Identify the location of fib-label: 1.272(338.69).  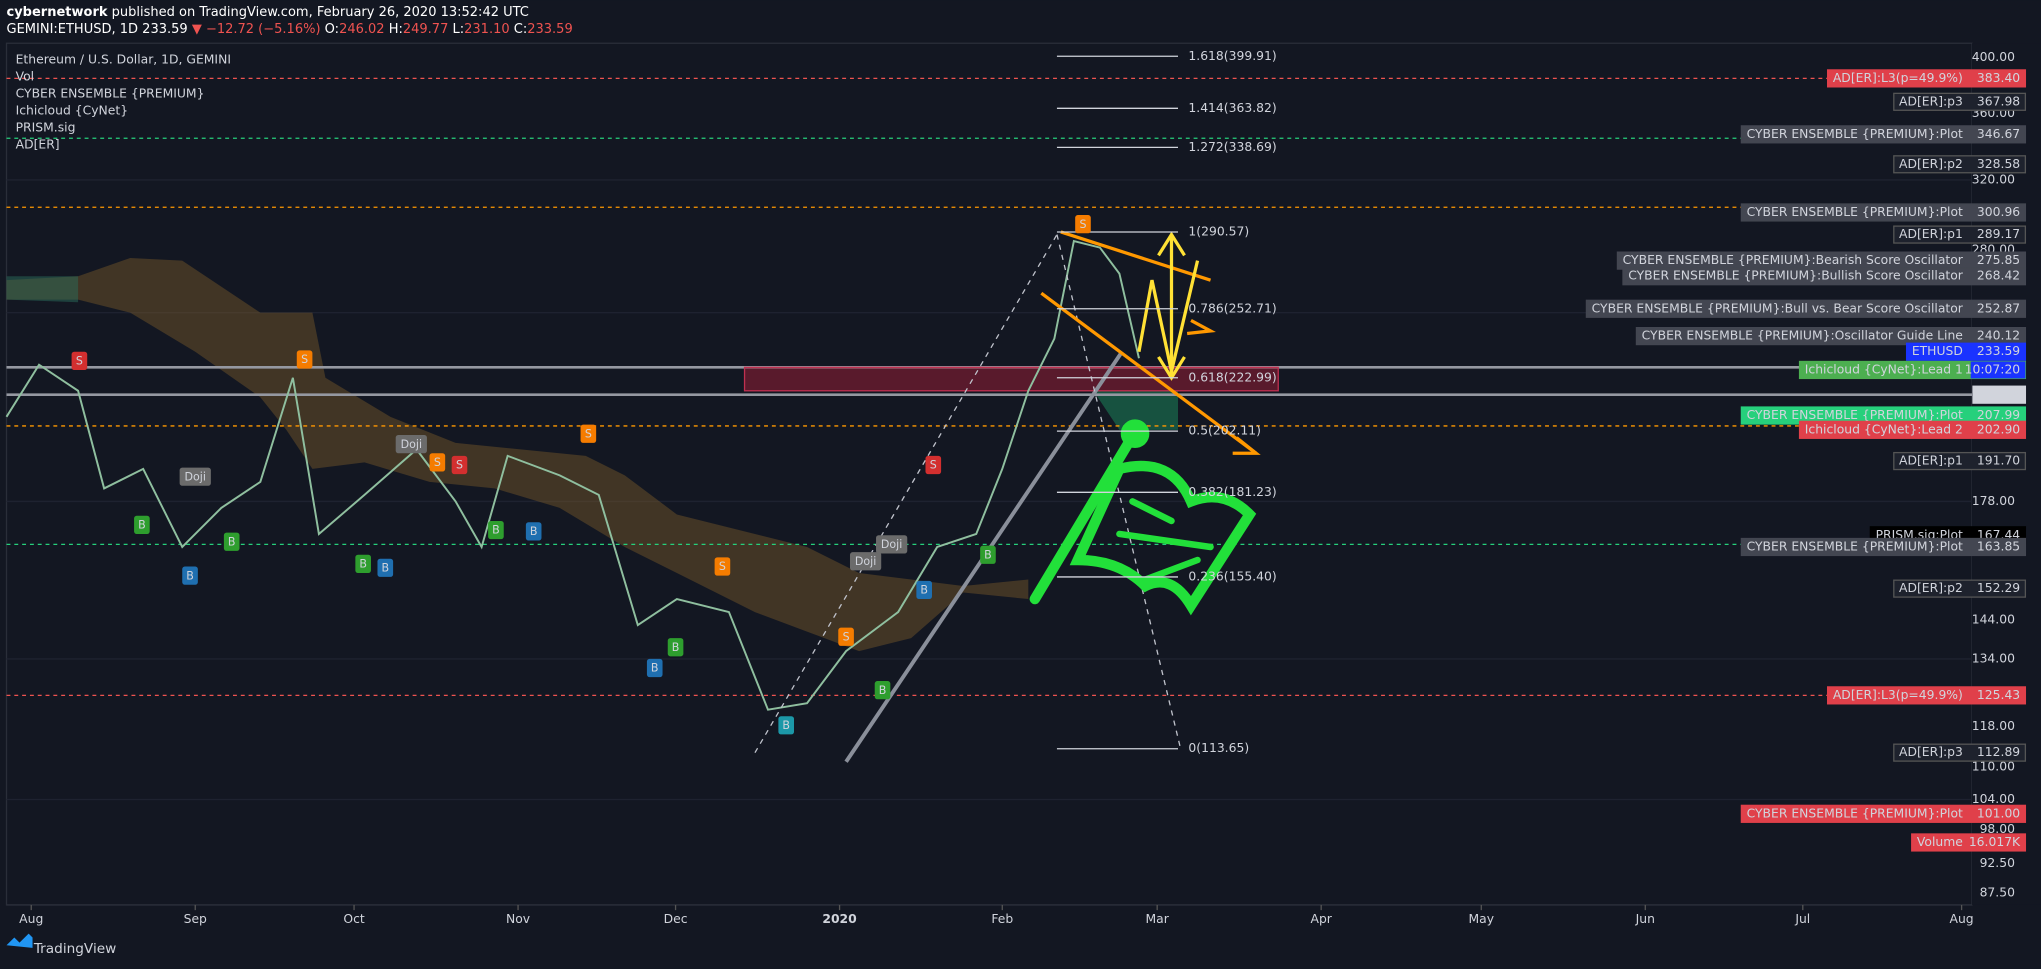
(1232, 147).